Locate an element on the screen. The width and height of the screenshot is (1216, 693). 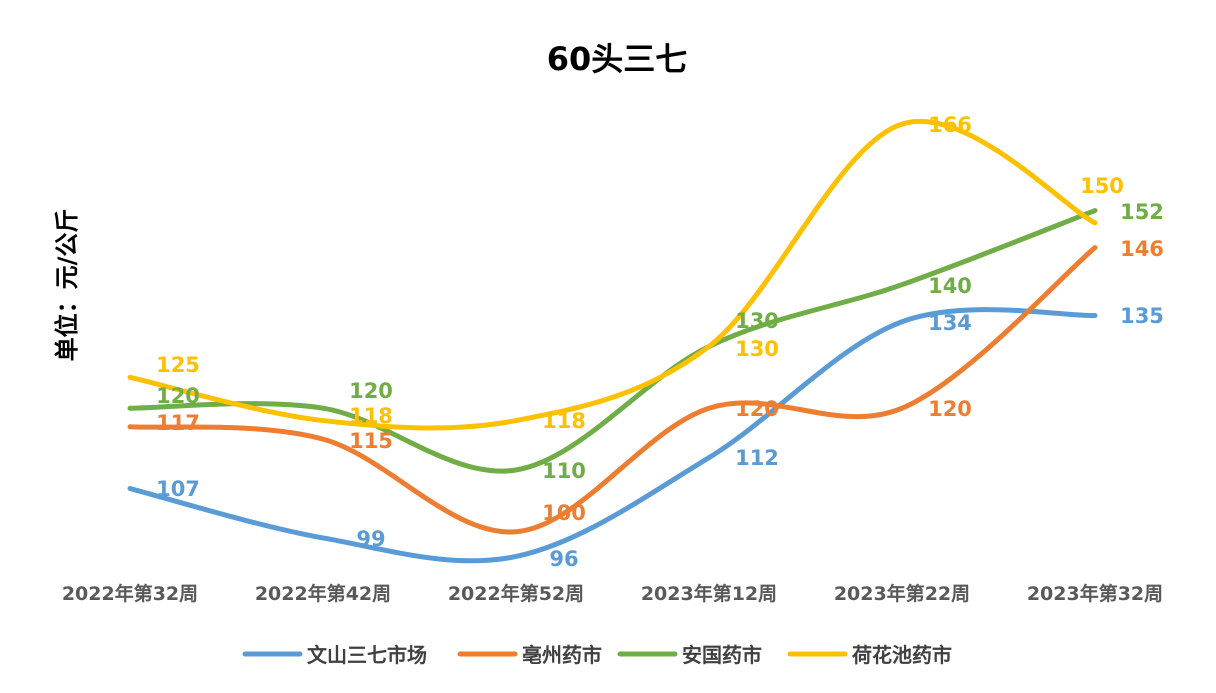
data-label: 117 is located at coordinates (178, 423).